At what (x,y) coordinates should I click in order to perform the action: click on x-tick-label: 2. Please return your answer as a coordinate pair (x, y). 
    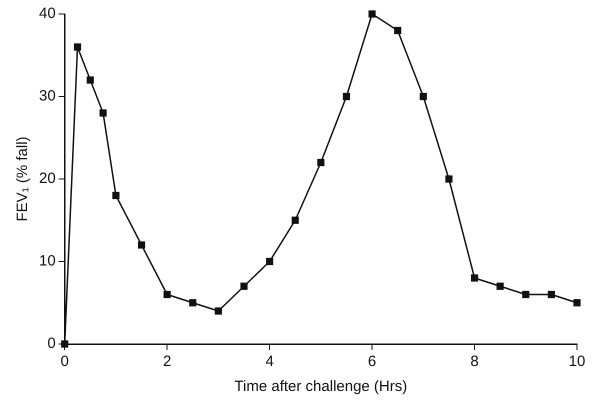
    Looking at the image, I should click on (167, 361).